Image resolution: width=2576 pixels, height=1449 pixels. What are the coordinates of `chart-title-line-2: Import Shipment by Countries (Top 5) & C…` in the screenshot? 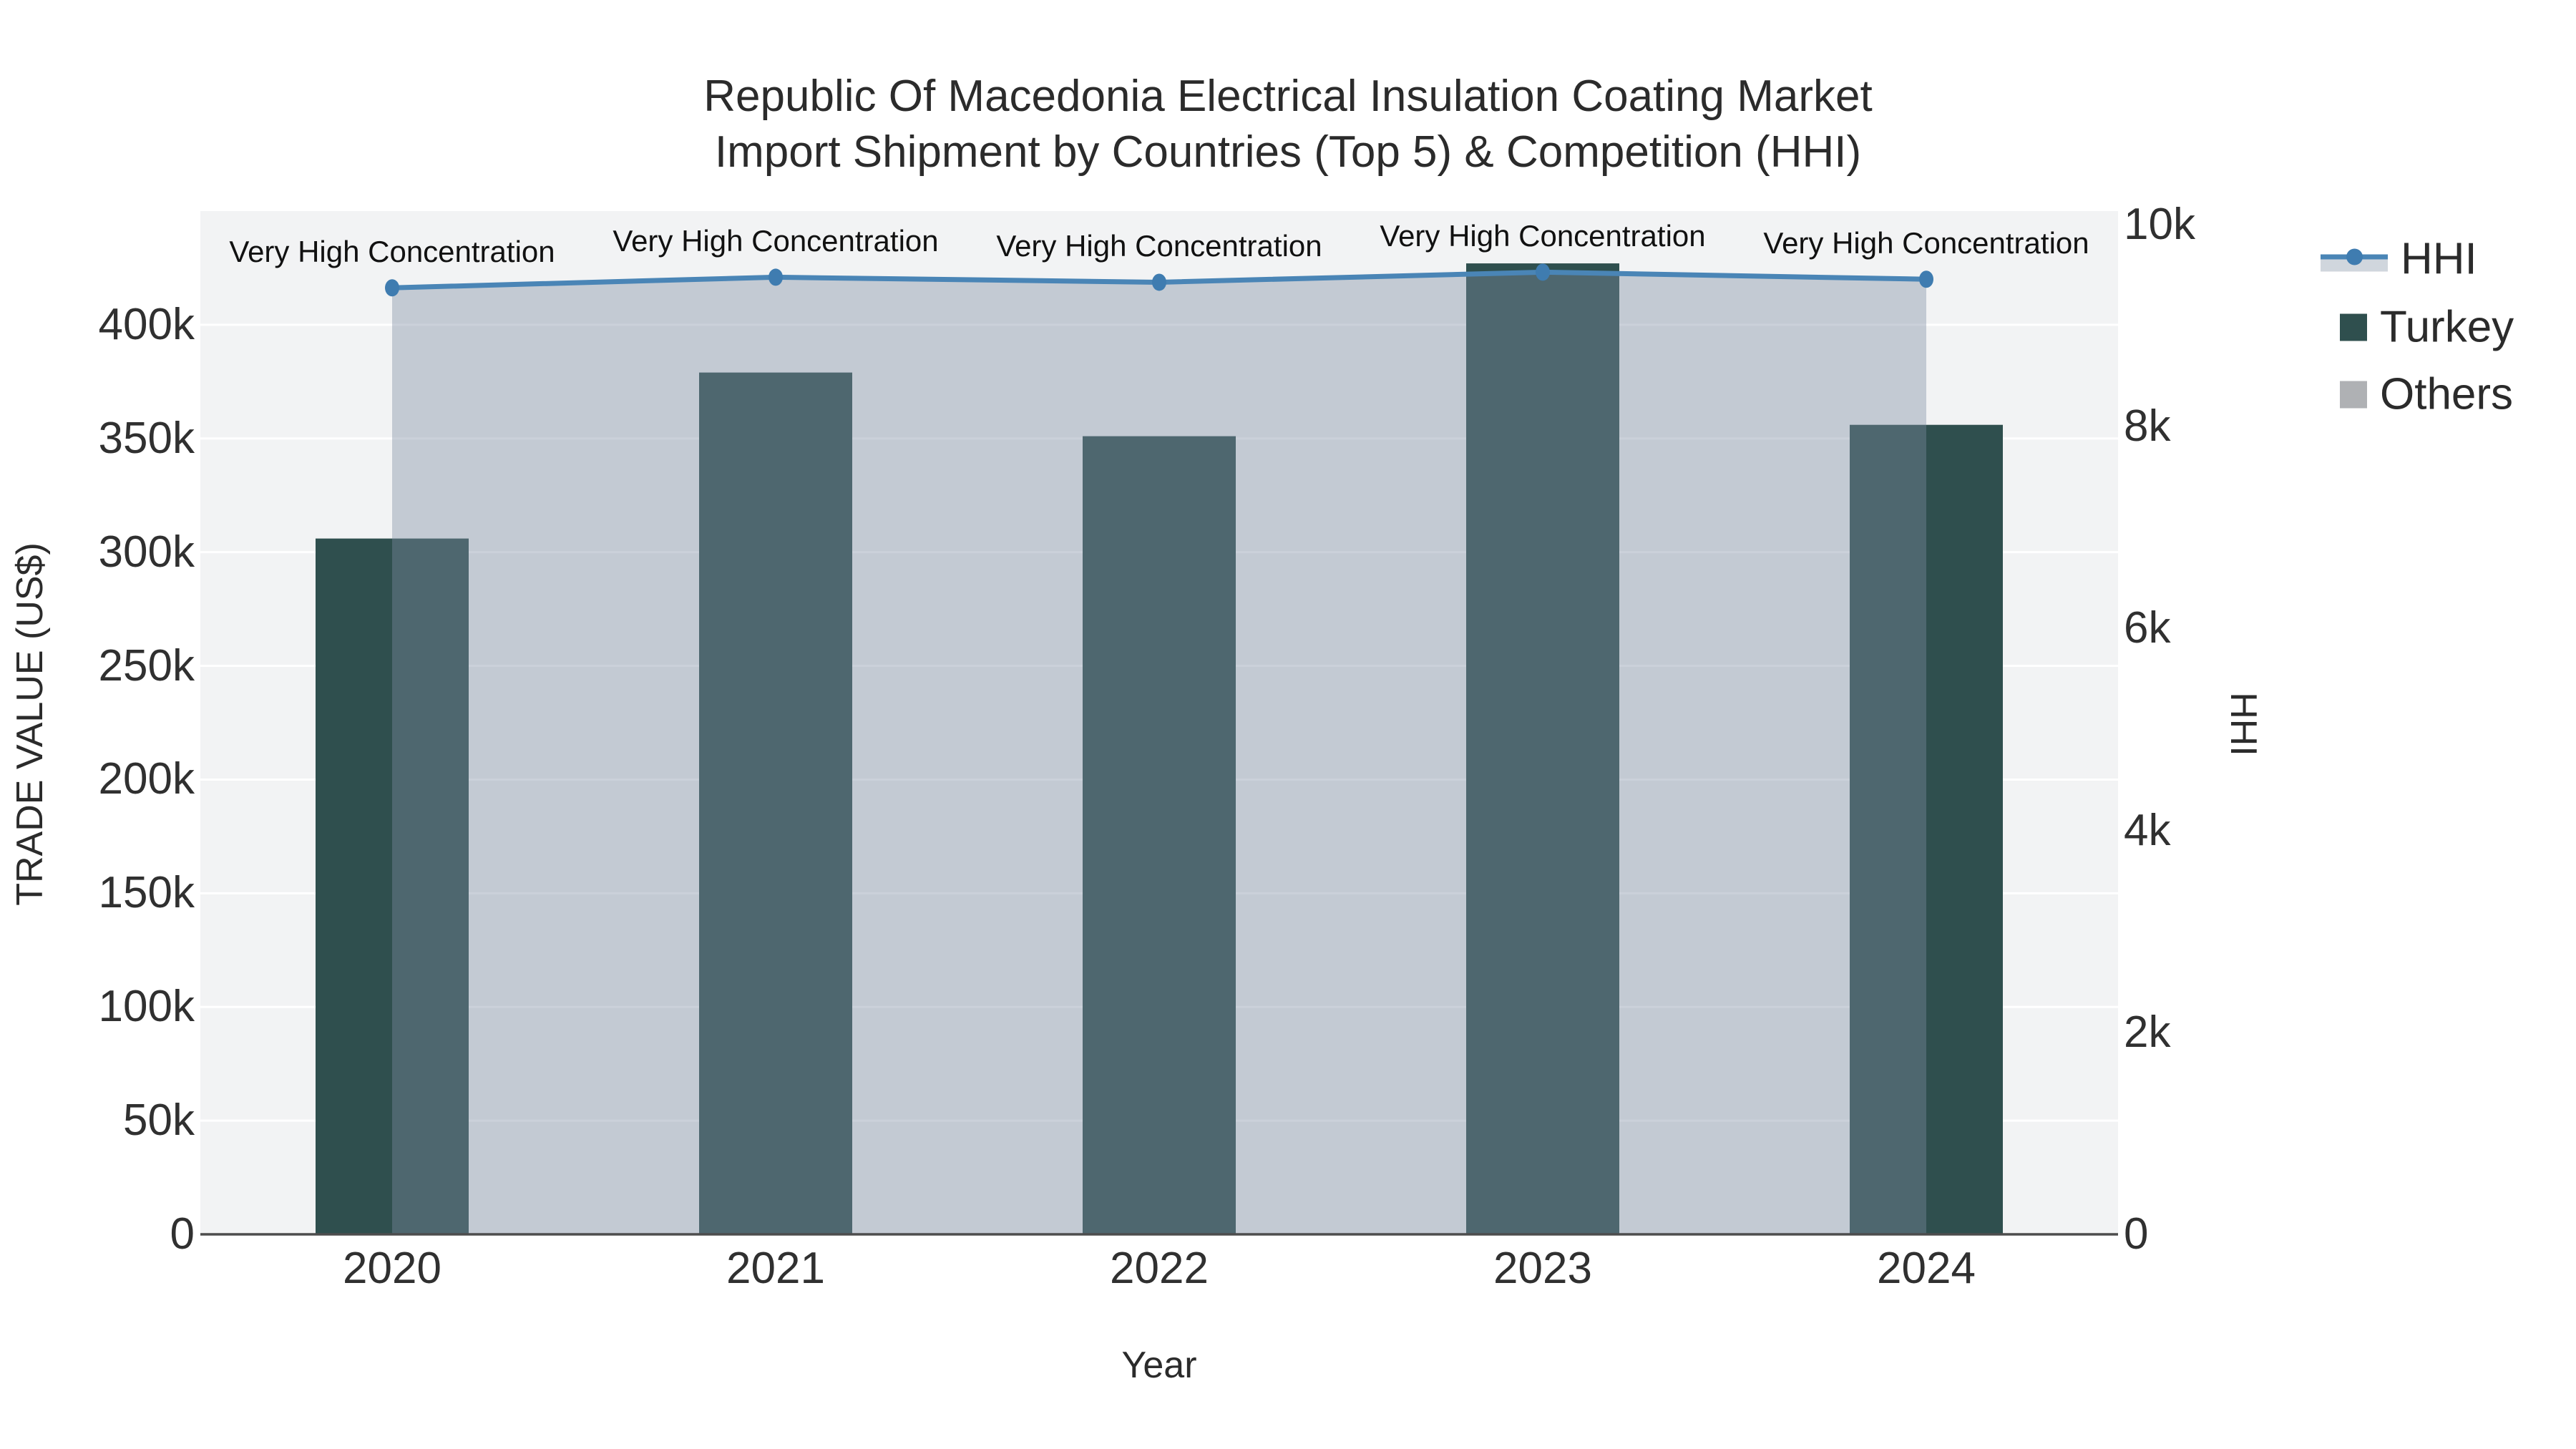 It's located at (1288, 152).